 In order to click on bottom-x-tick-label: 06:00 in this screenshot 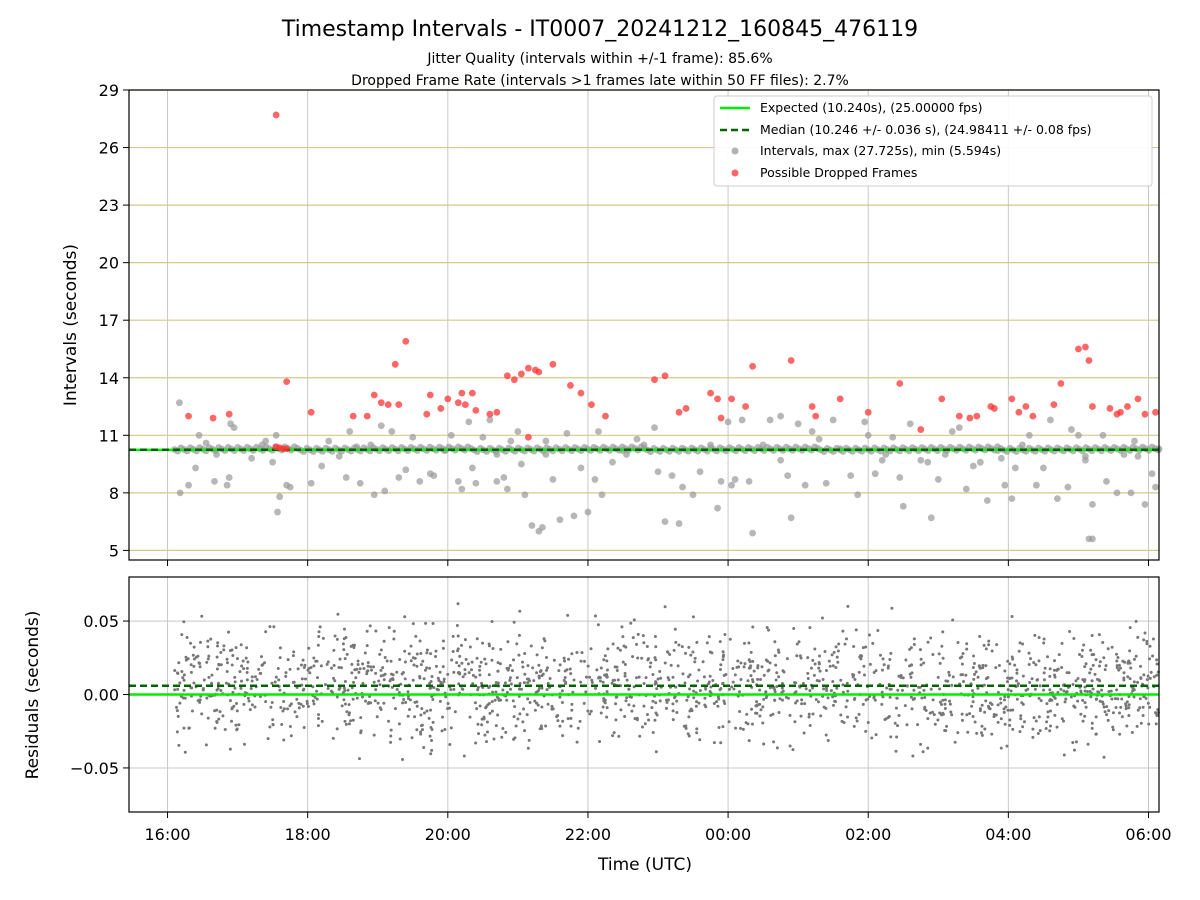, I will do `click(1148, 834)`.